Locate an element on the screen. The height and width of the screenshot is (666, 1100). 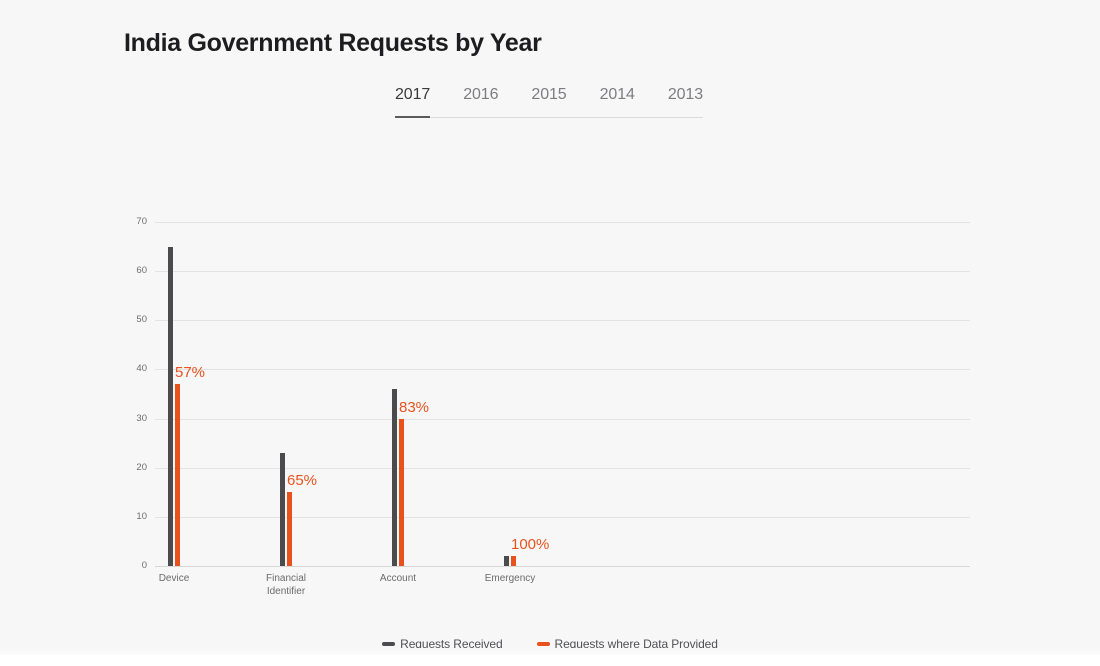
percent-label-account: 83% is located at coordinates (414, 407).